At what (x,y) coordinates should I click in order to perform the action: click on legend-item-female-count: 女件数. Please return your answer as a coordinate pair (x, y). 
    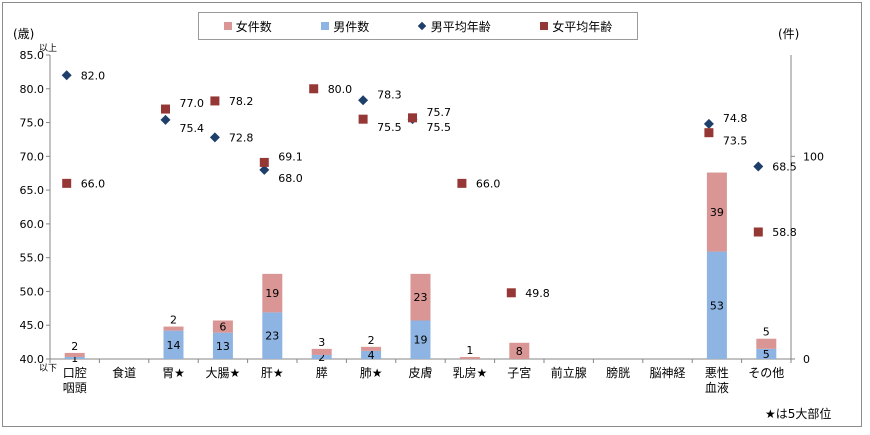
    Looking at the image, I should click on (247, 26).